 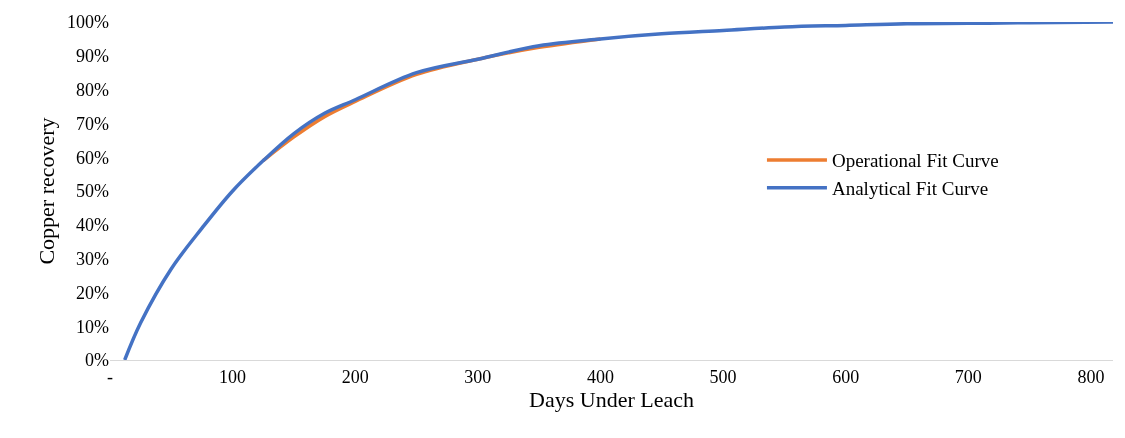 What do you see at coordinates (110, 376) in the screenshot?
I see `x-tick-label: -` at bounding box center [110, 376].